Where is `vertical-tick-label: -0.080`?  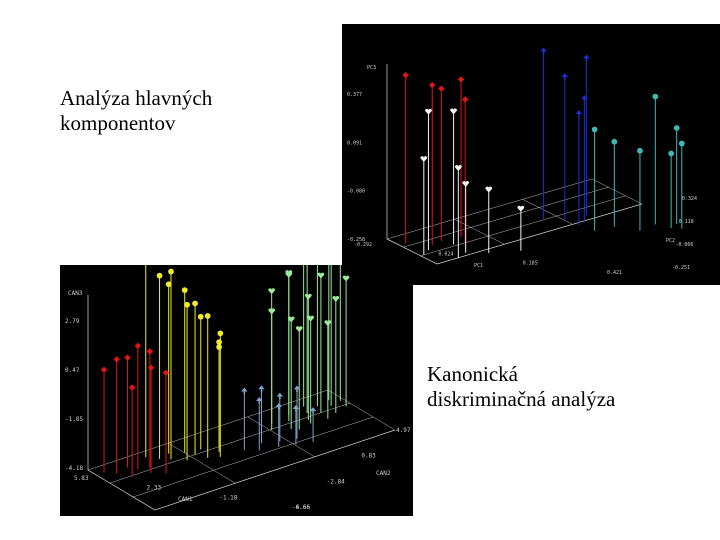 vertical-tick-label: -0.080 is located at coordinates (356, 192).